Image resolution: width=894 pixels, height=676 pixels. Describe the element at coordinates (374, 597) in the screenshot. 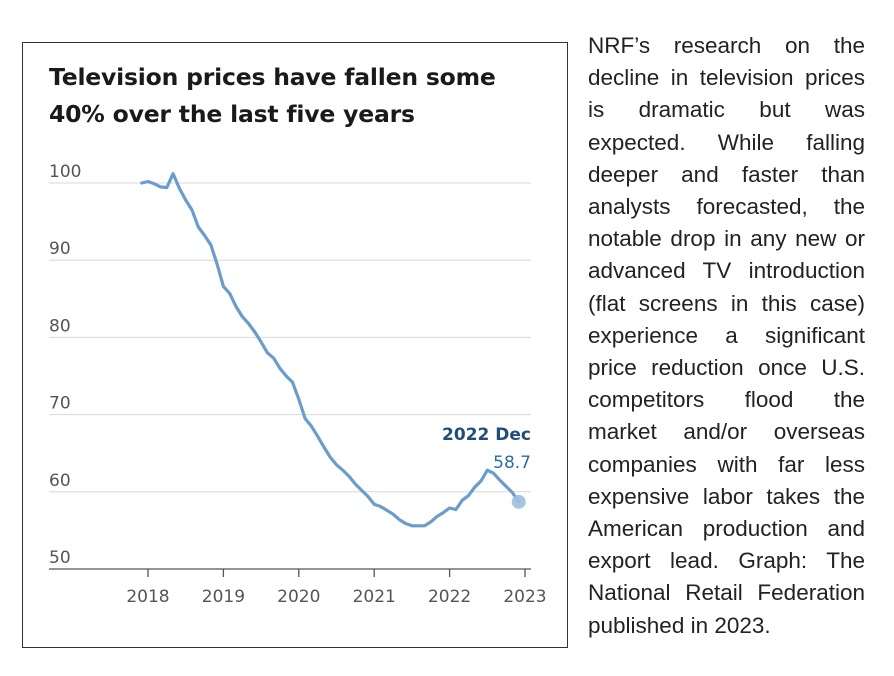

I see `x-tick-label: 2021` at that location.